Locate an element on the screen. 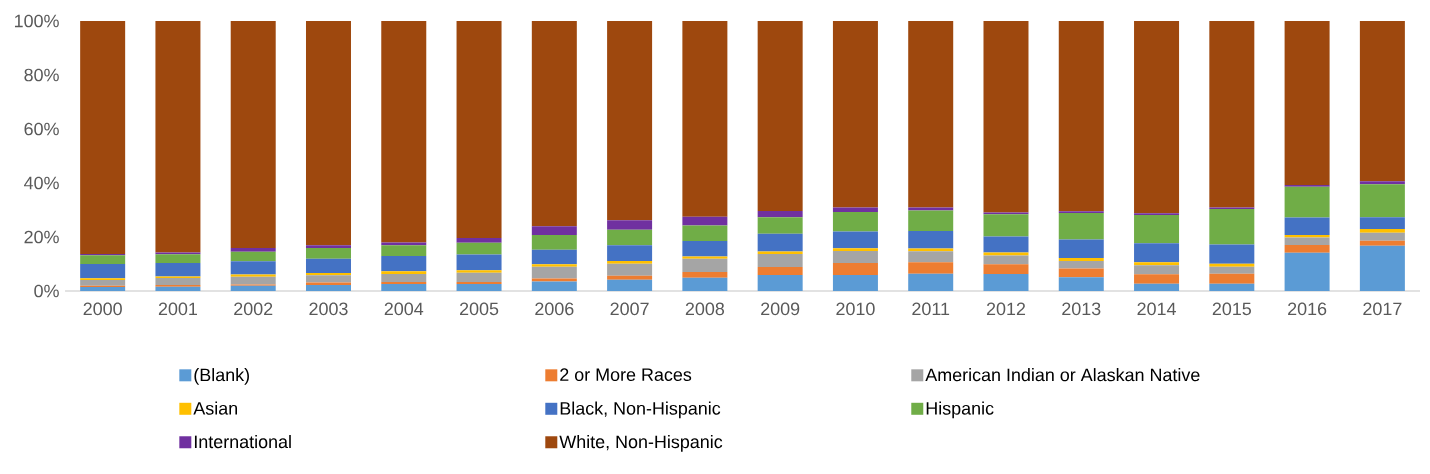  x-tick-label: 2006 is located at coordinates (554, 309).